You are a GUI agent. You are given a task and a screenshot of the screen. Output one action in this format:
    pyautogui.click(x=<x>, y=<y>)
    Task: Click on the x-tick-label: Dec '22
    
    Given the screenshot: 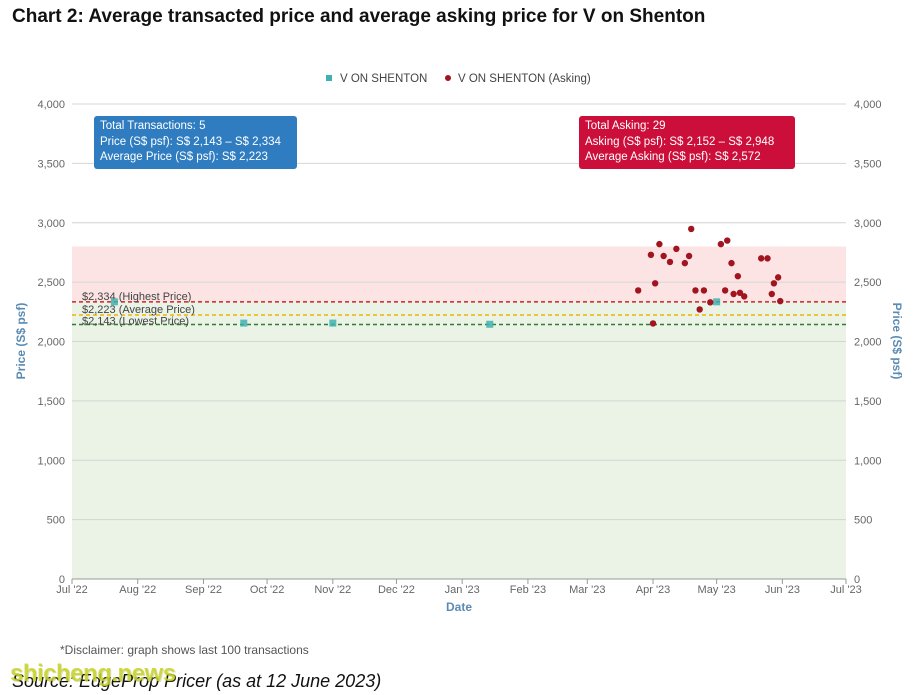 What is the action you would take?
    pyautogui.click(x=396, y=590)
    